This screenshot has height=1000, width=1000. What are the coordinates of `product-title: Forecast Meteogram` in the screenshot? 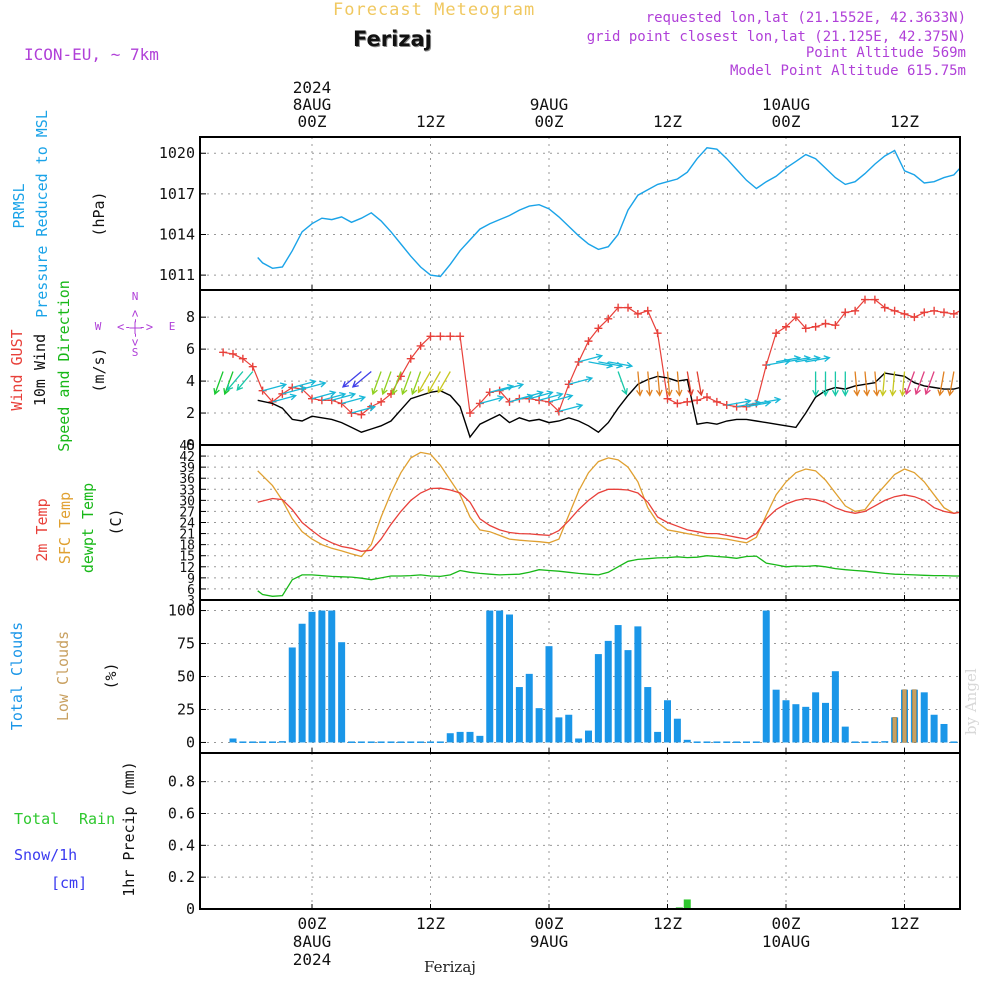 It's located at (434, 10).